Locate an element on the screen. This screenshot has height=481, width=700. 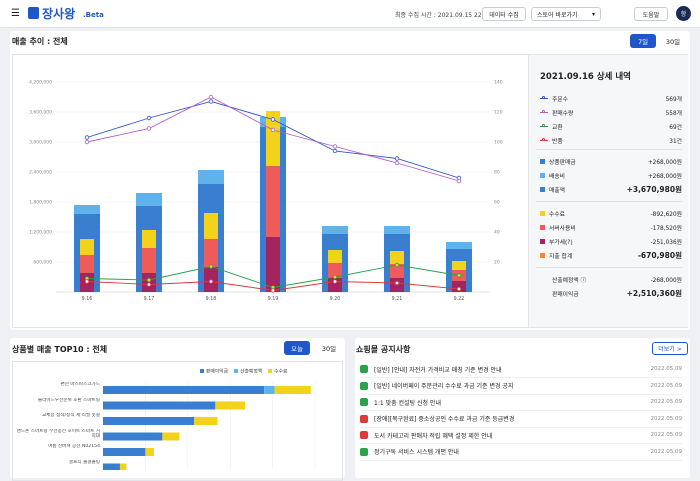
notice-row: [일반] [안내] 자전거 가격비교 매칭 기준 변경 안내 2022.05.09 is located at coordinates (521, 369).